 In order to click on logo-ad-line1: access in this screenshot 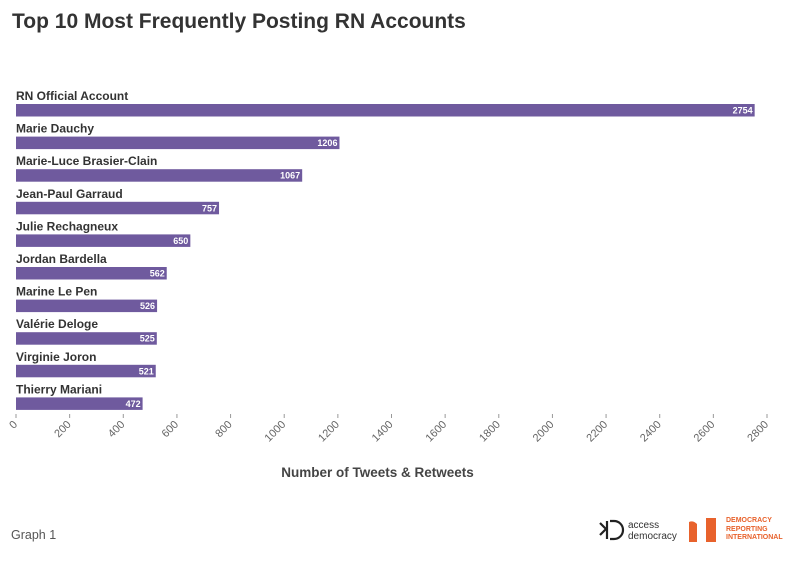, I will do `click(644, 525)`.